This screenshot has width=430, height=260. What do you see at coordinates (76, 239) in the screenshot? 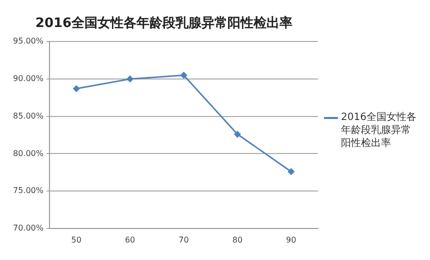
I see `x-tick-label: 50` at bounding box center [76, 239].